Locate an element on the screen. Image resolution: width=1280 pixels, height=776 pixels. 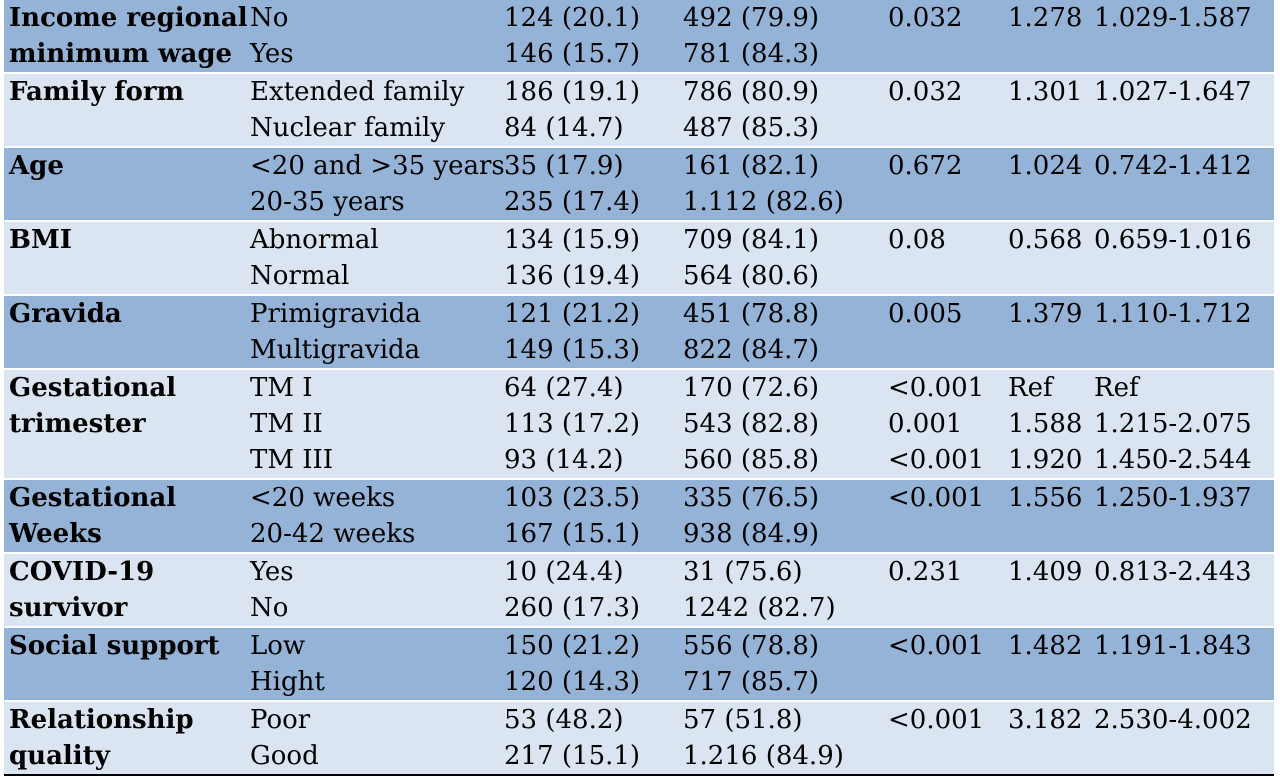
table-row: No 260 (17.3) 1242 (82.7) is located at coordinates (639, 608).